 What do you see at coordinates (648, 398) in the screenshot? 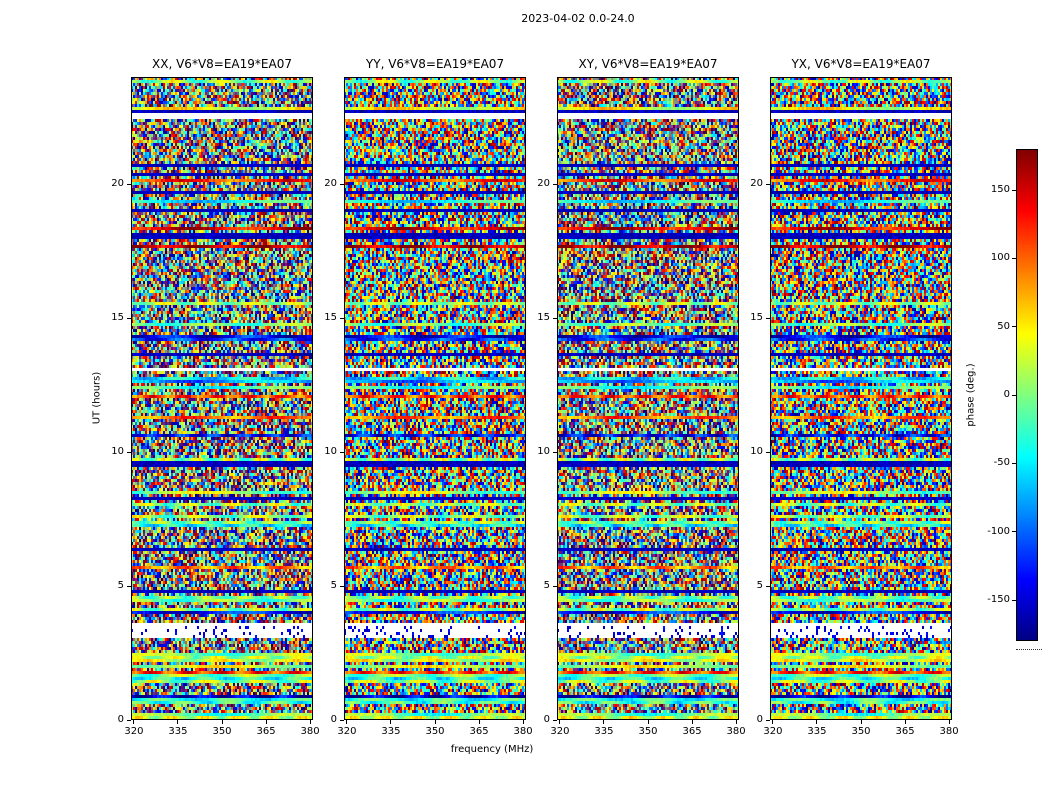
I see `heatmap-canvas-xy` at bounding box center [648, 398].